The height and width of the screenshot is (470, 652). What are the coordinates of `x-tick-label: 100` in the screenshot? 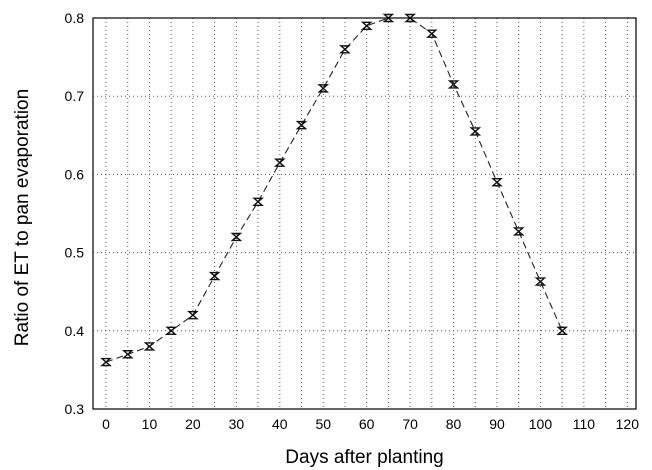 It's located at (541, 424).